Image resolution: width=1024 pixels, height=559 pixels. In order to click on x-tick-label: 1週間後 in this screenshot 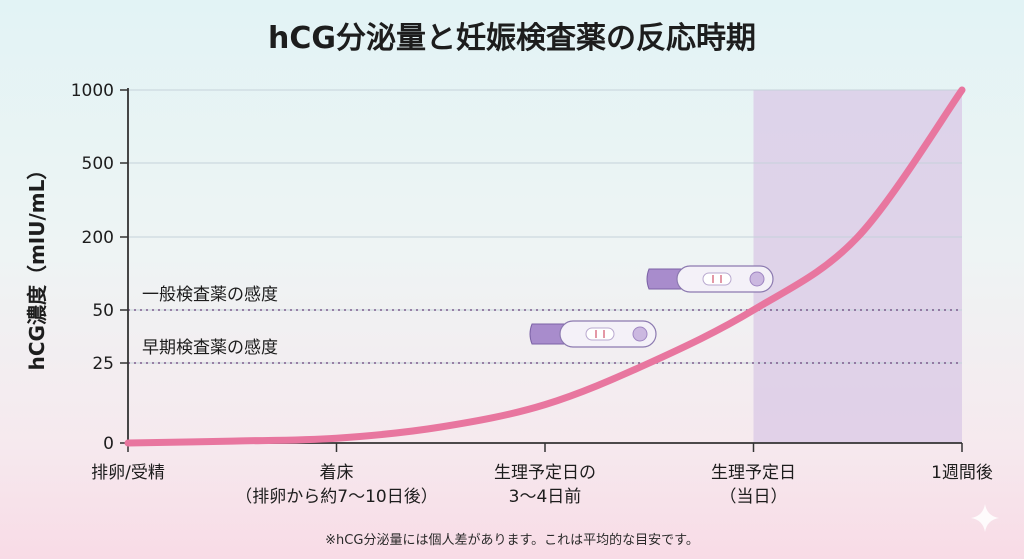, I will do `click(962, 473)`.